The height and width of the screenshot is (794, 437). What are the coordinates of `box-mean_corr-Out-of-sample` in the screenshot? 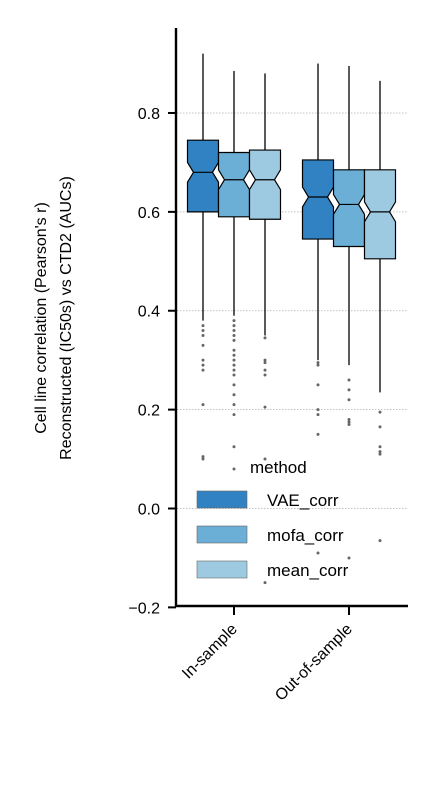 It's located at (380, 311).